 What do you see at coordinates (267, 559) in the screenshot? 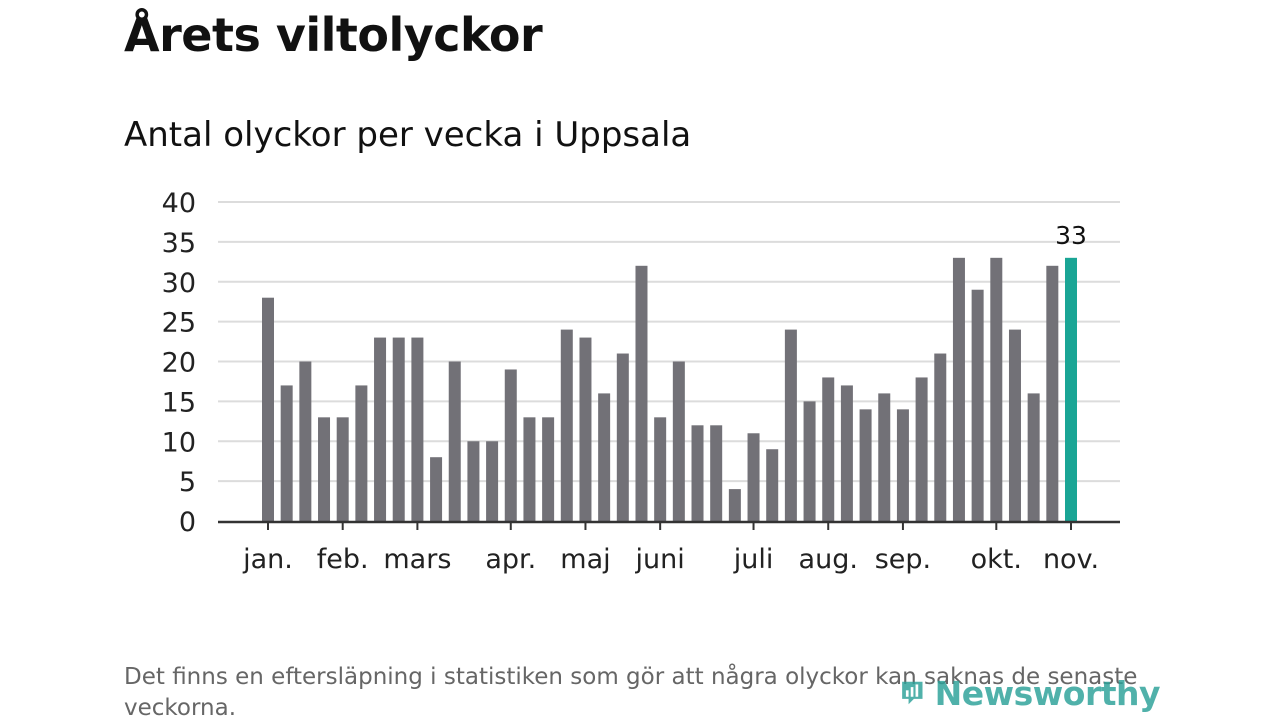
I see `x-tick-label: jan.` at bounding box center [267, 559].